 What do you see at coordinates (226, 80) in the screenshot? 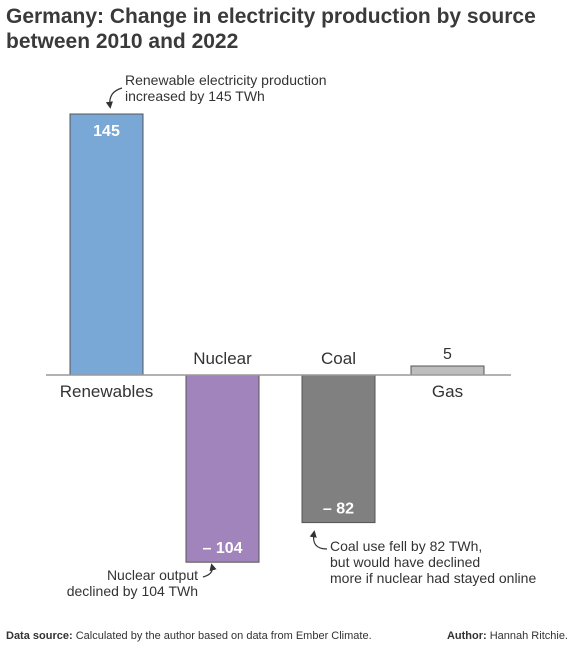
I see `annotation-line: Renewable electricity production` at bounding box center [226, 80].